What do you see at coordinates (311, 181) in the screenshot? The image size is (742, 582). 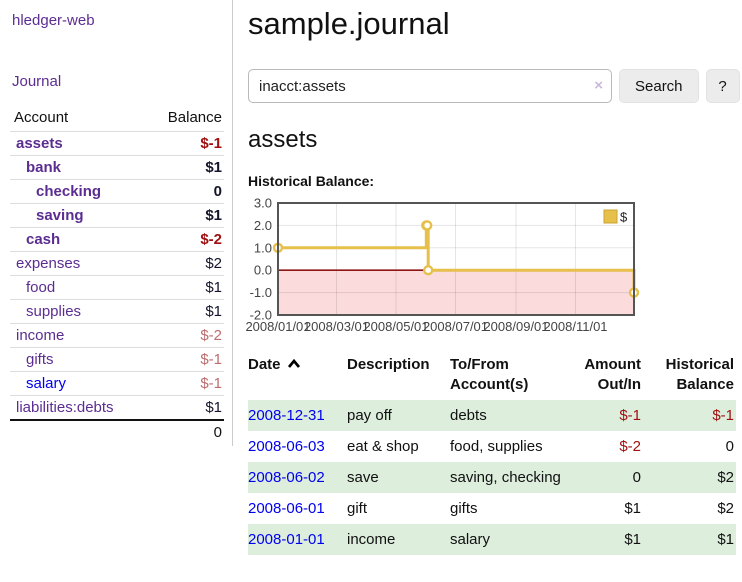 I see `chart-label: Historical Balance:` at bounding box center [311, 181].